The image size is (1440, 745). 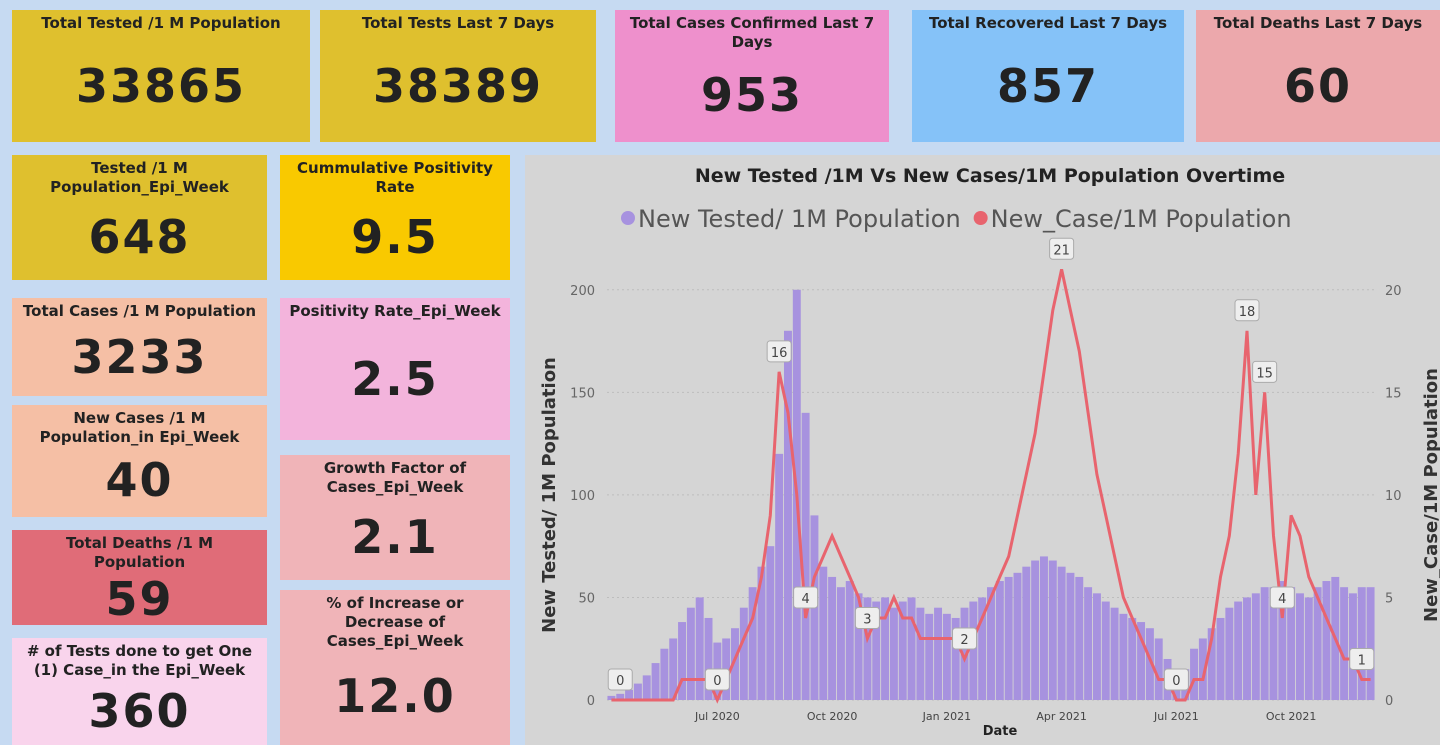 What do you see at coordinates (1048, 85) in the screenshot?
I see `card-value: 857` at bounding box center [1048, 85].